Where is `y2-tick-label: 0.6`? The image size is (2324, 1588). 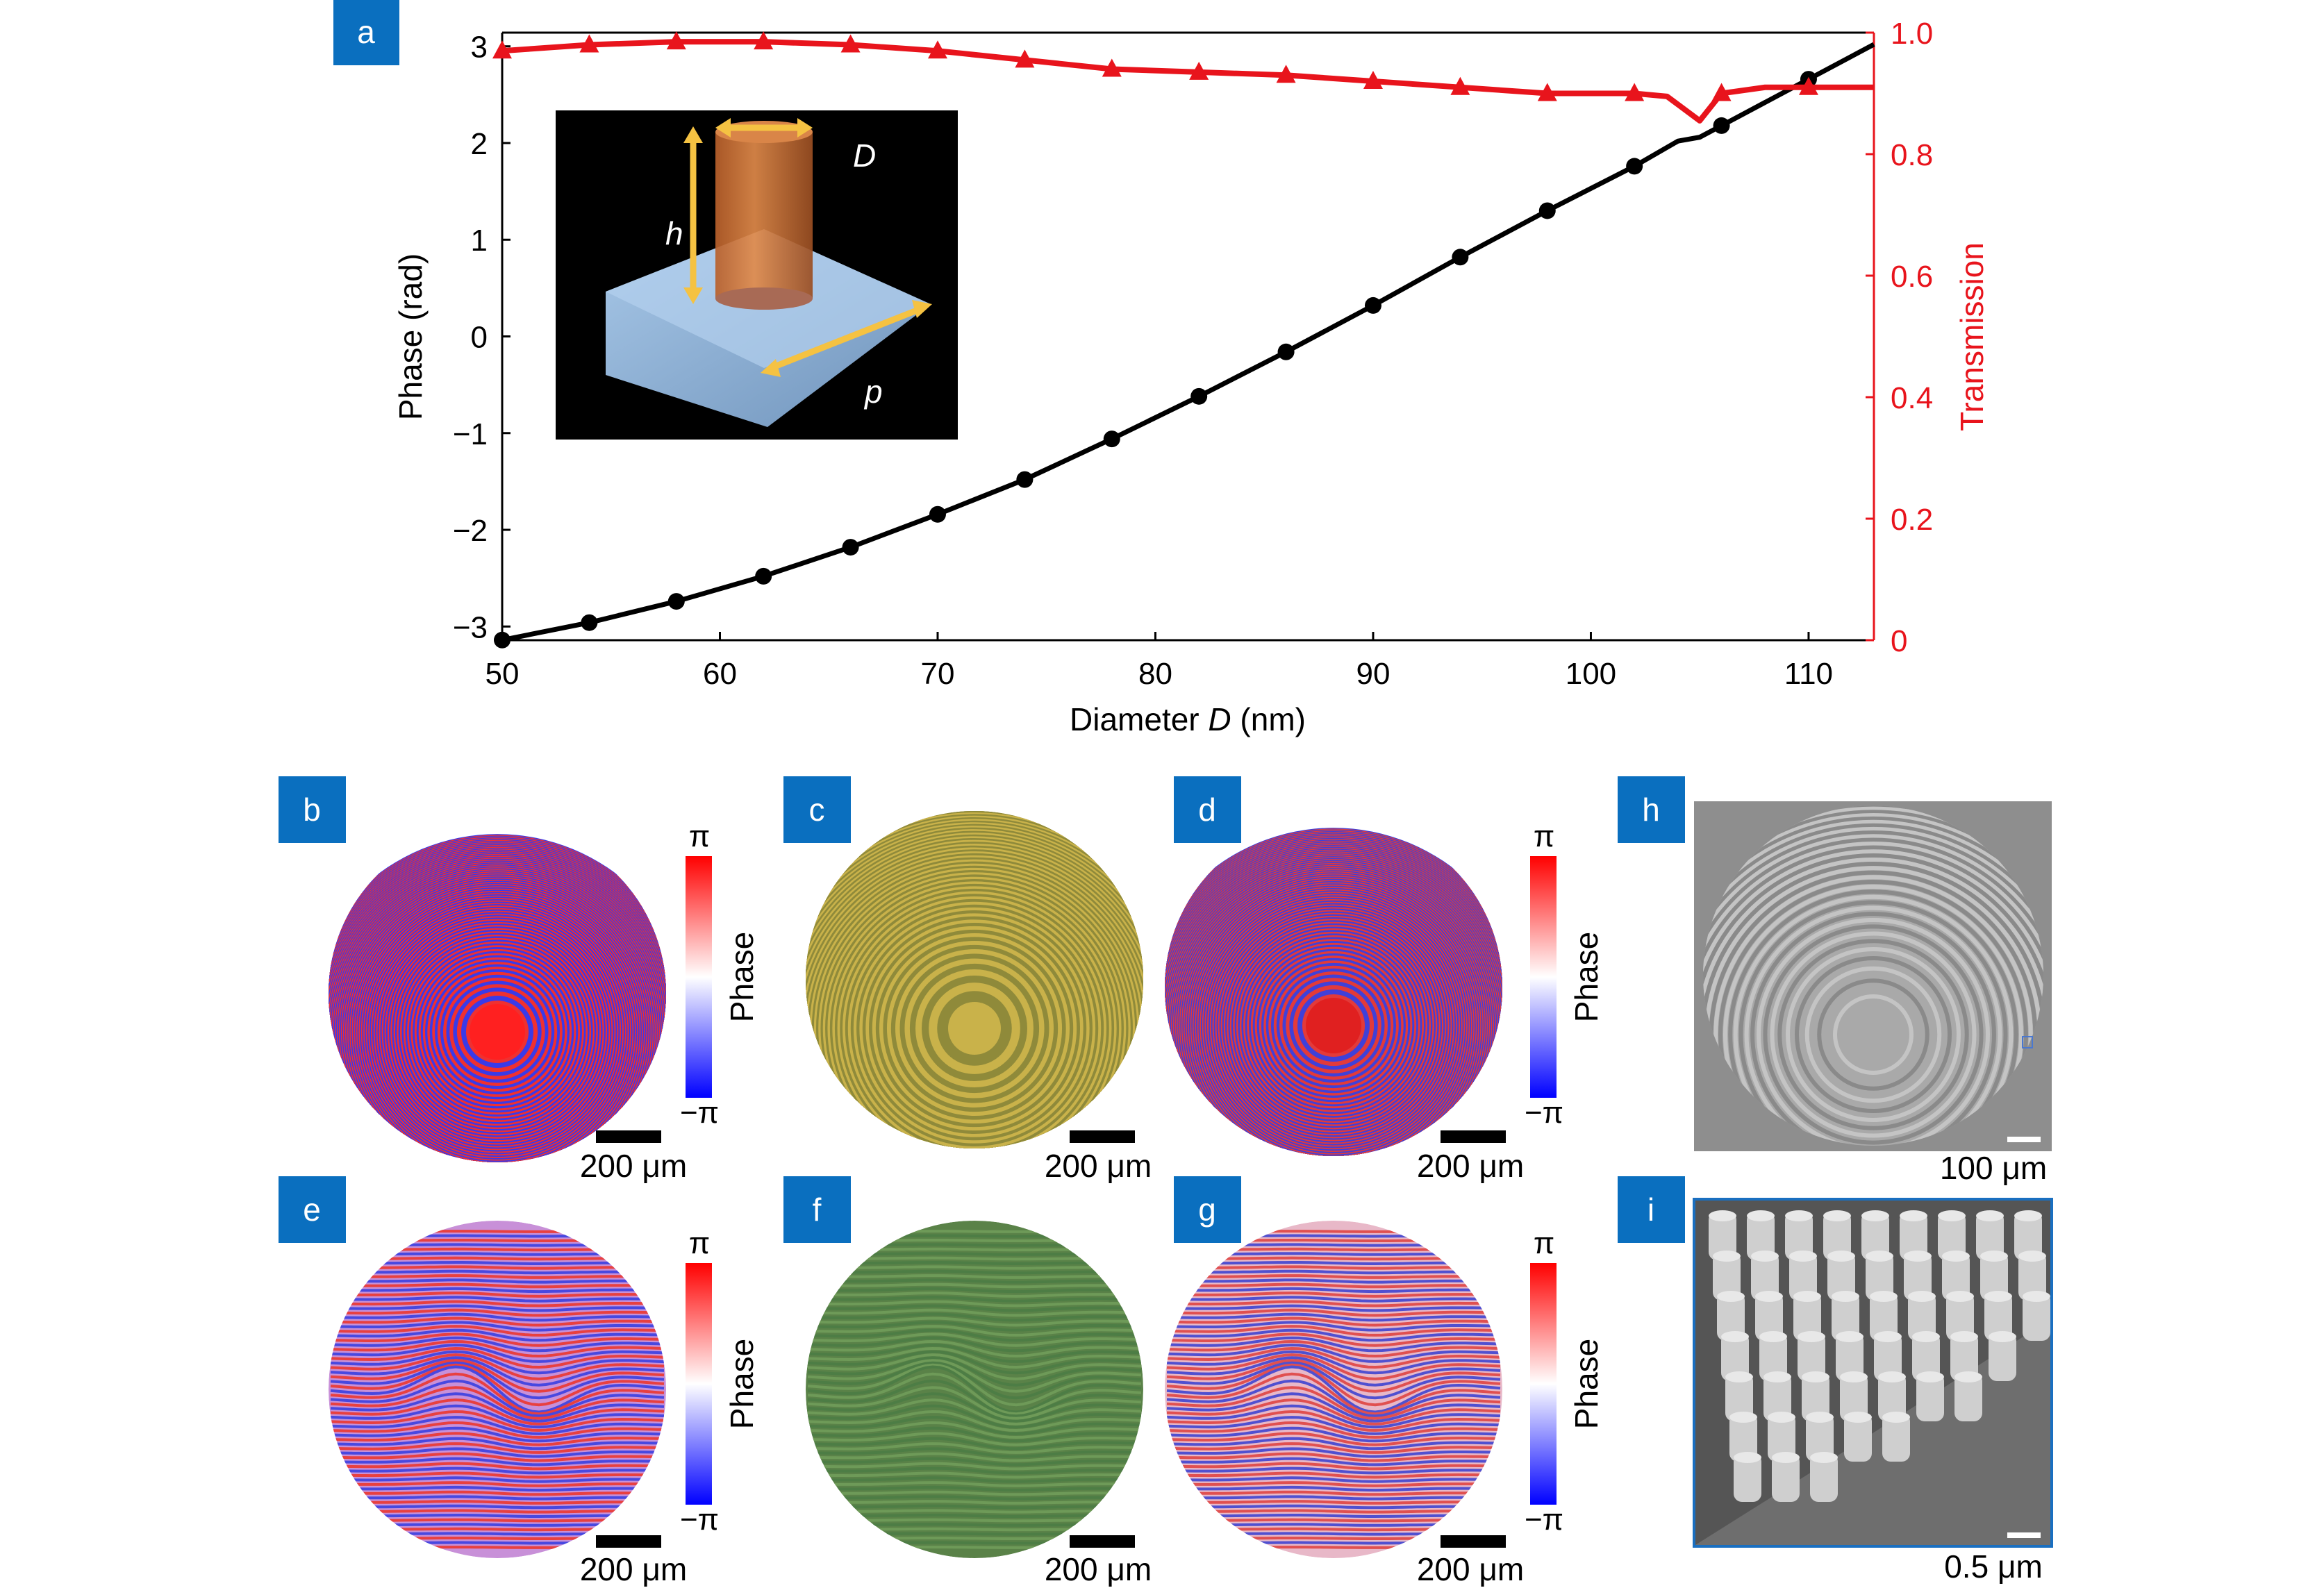
y2-tick-label: 0.6 is located at coordinates (1912, 277).